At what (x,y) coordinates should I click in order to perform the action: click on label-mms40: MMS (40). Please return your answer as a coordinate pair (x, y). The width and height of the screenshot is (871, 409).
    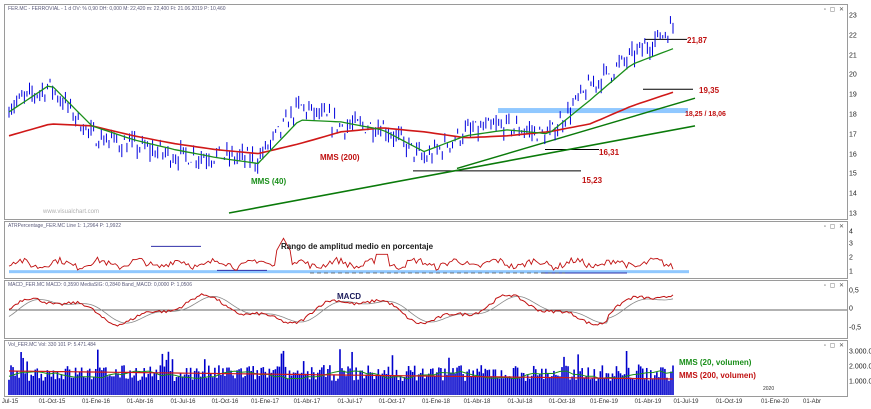
    Looking at the image, I should click on (269, 181).